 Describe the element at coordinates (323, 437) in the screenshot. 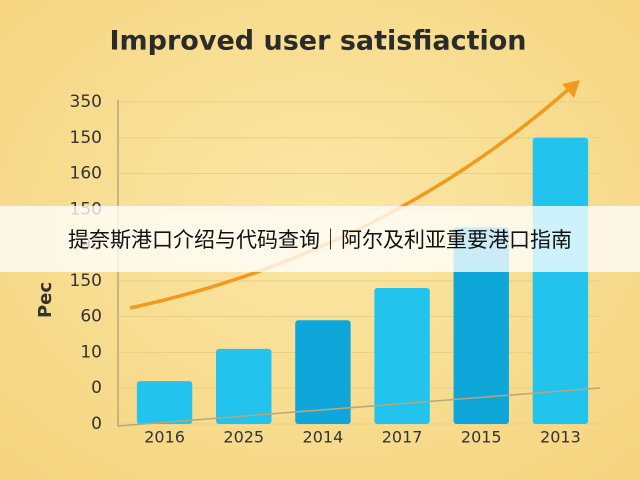

I see `x-tick-label: 2014` at that location.